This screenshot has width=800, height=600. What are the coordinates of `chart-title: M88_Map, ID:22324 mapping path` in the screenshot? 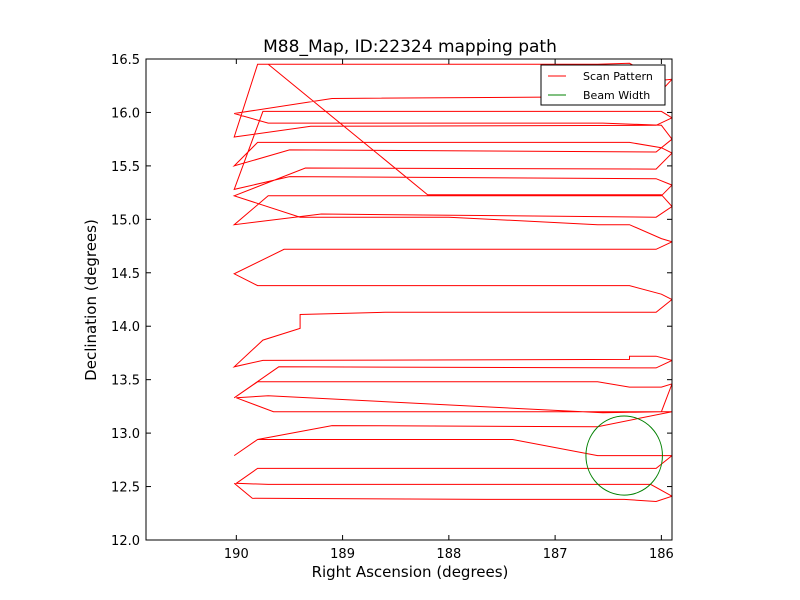 It's located at (410, 47).